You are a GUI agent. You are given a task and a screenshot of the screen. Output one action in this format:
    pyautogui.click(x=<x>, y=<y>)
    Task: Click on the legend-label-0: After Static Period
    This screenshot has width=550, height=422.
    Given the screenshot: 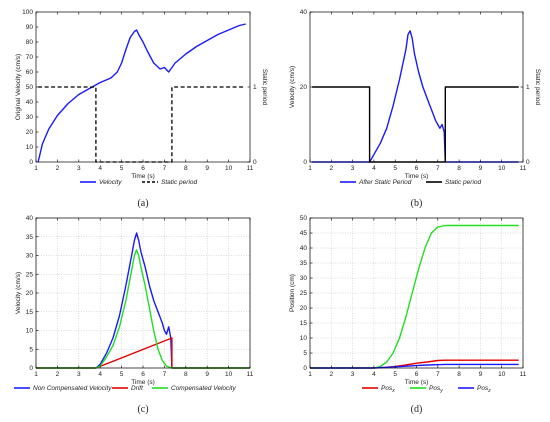 What is the action you would take?
    pyautogui.click(x=385, y=182)
    